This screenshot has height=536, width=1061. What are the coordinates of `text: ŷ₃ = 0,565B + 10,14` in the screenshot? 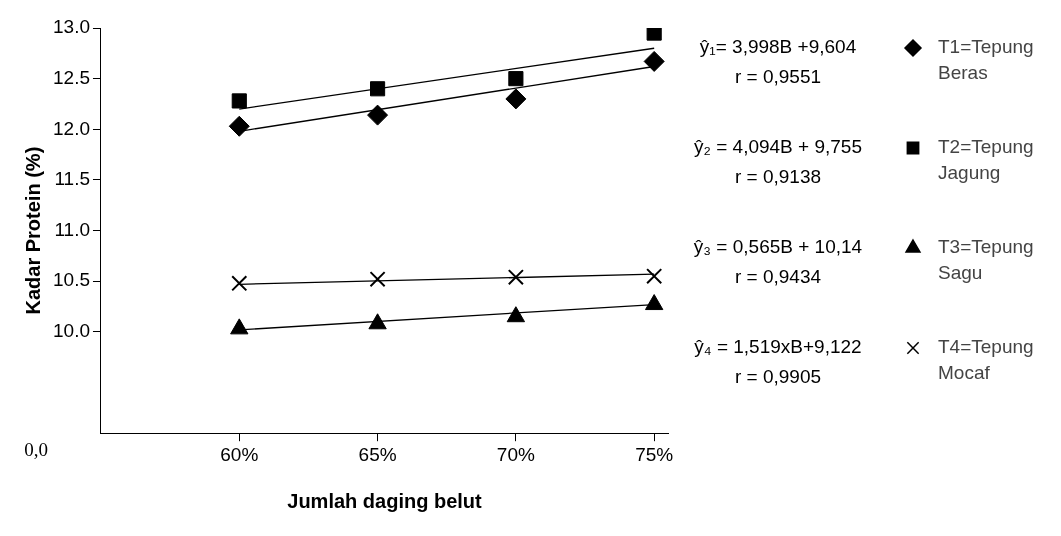 It's located at (778, 247).